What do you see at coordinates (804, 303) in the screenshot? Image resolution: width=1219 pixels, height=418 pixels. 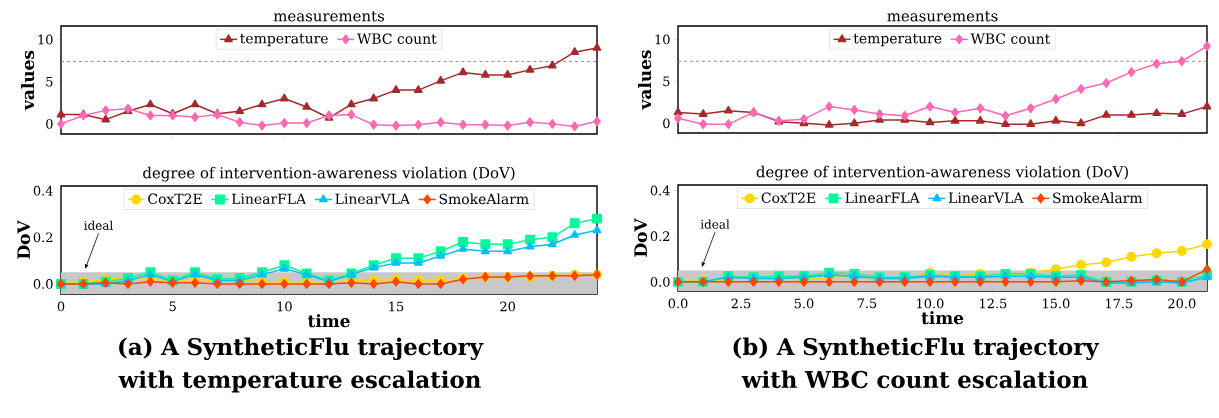 I see `x-tick-label: 5.0` at bounding box center [804, 303].